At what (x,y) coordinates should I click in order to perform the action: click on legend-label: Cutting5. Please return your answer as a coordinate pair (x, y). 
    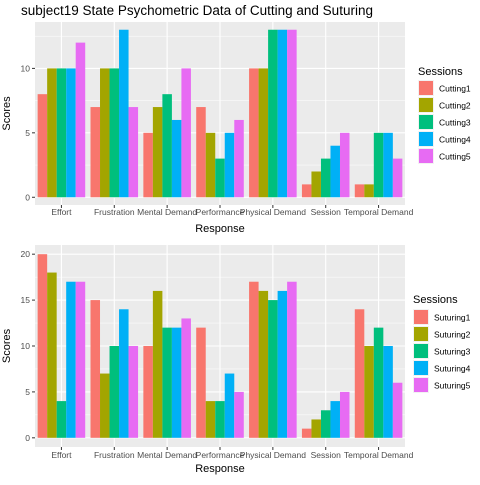
    Looking at the image, I should click on (455, 157).